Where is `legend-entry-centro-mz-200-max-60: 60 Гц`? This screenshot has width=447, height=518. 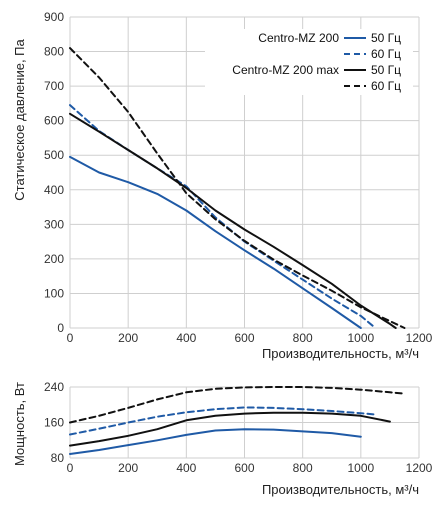
legend-entry-centro-mz-200-max-60: 60 Гц is located at coordinates (386, 86).